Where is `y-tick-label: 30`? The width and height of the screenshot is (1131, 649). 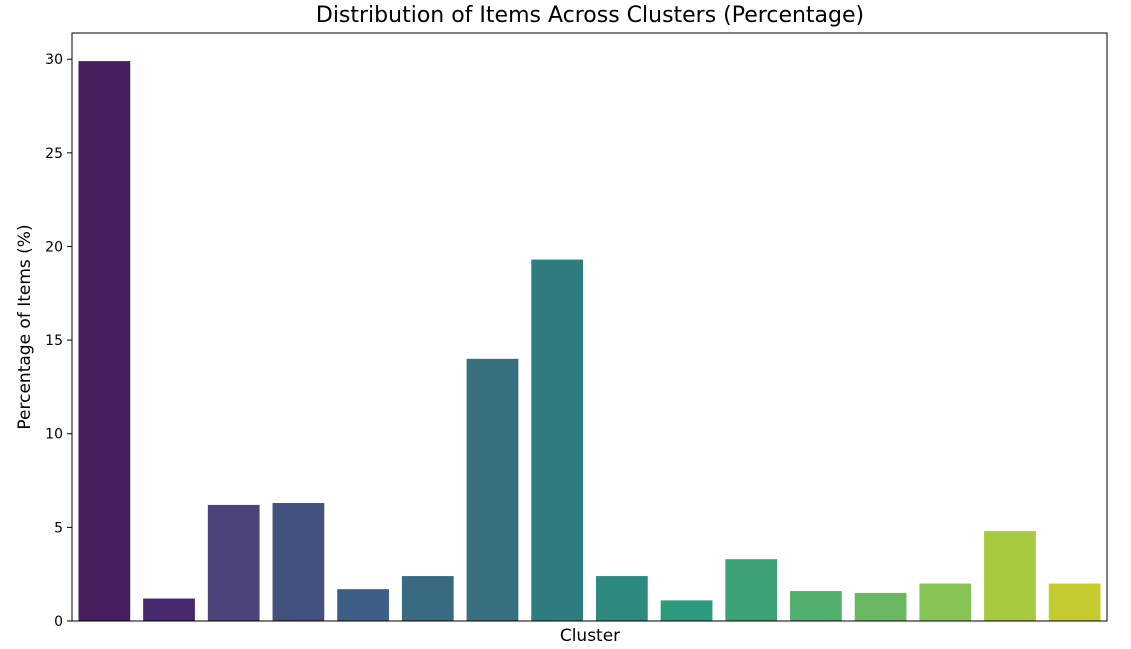
y-tick-label: 30 is located at coordinates (54, 60).